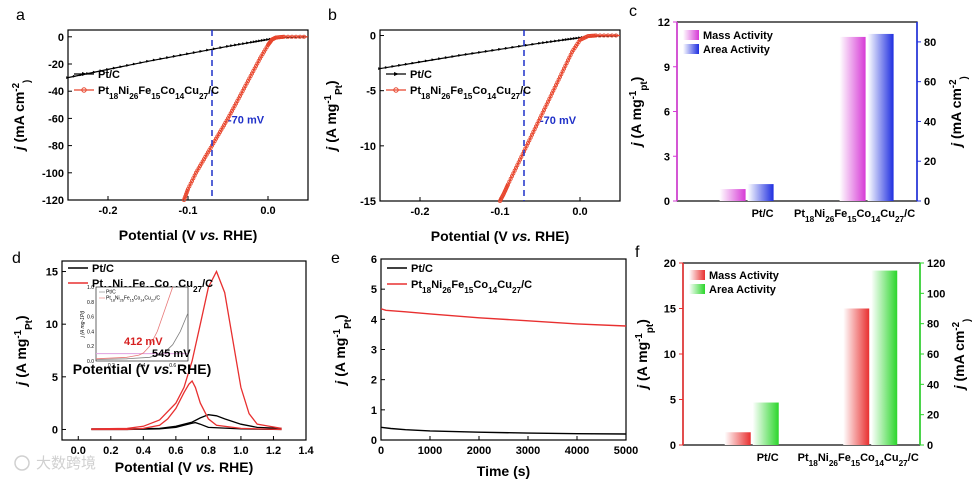 This screenshot has width=975, height=484. Describe the element at coordinates (374, 411) in the screenshot. I see `y-tick-label: 1` at that location.